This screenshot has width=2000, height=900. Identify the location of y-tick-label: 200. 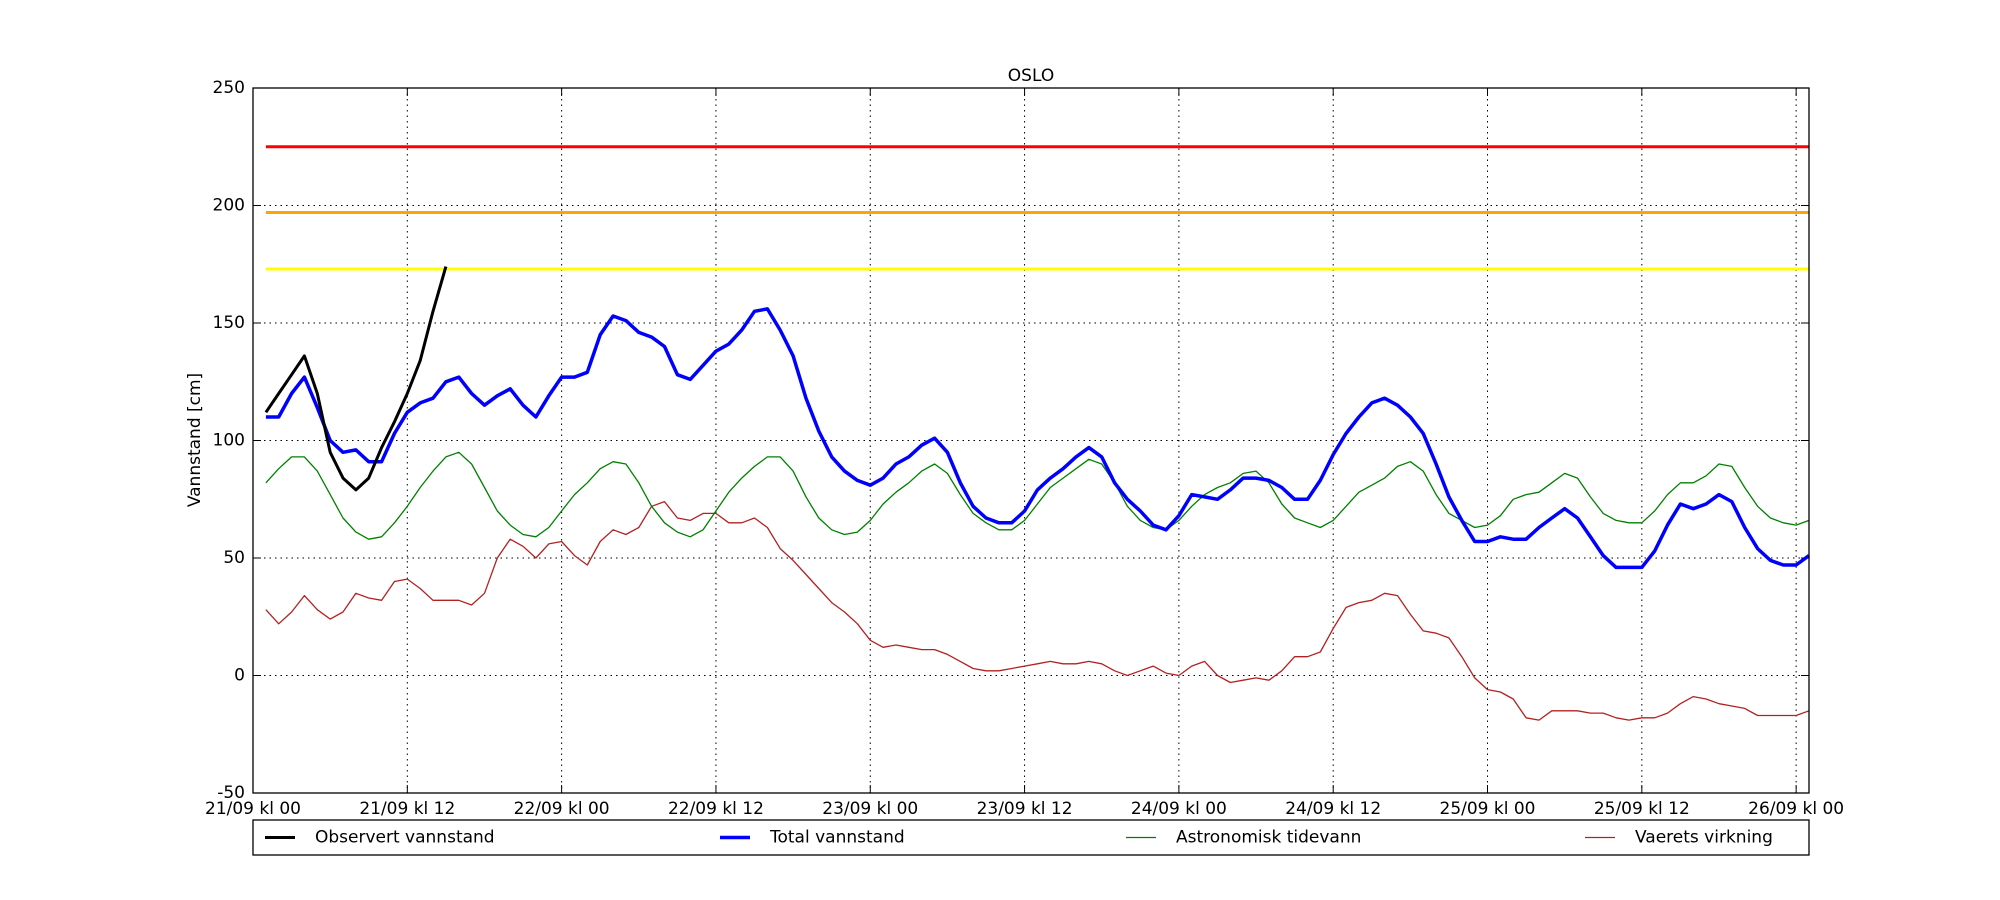
(229, 206).